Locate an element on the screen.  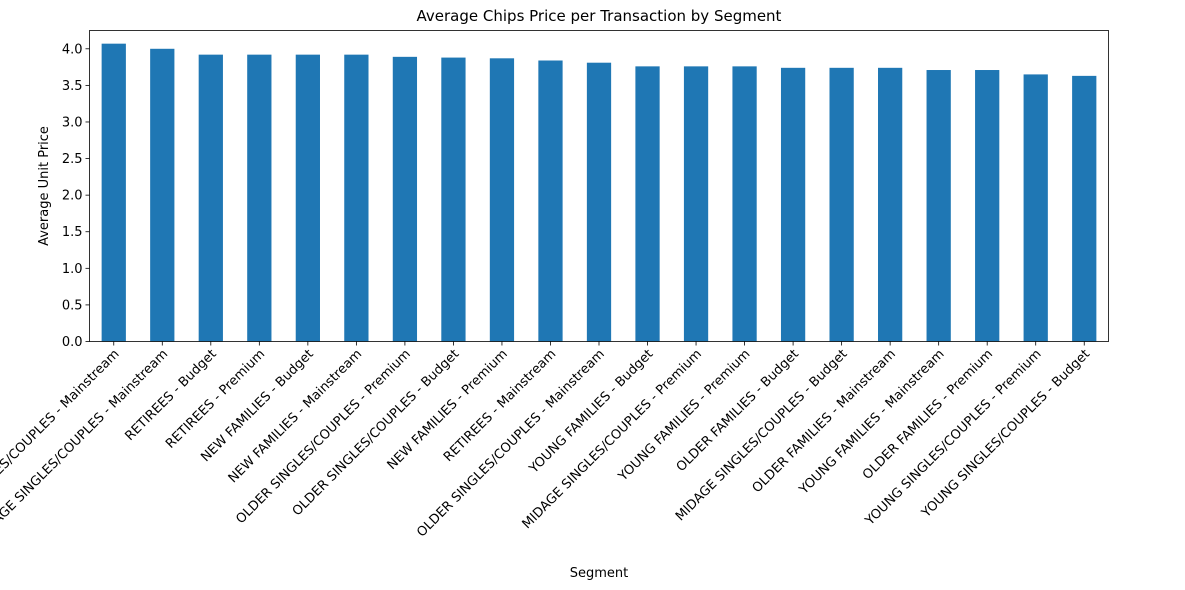
x-tick-label: MIDAGE SINGLES/COUPLES - Premium is located at coordinates (612, 439).